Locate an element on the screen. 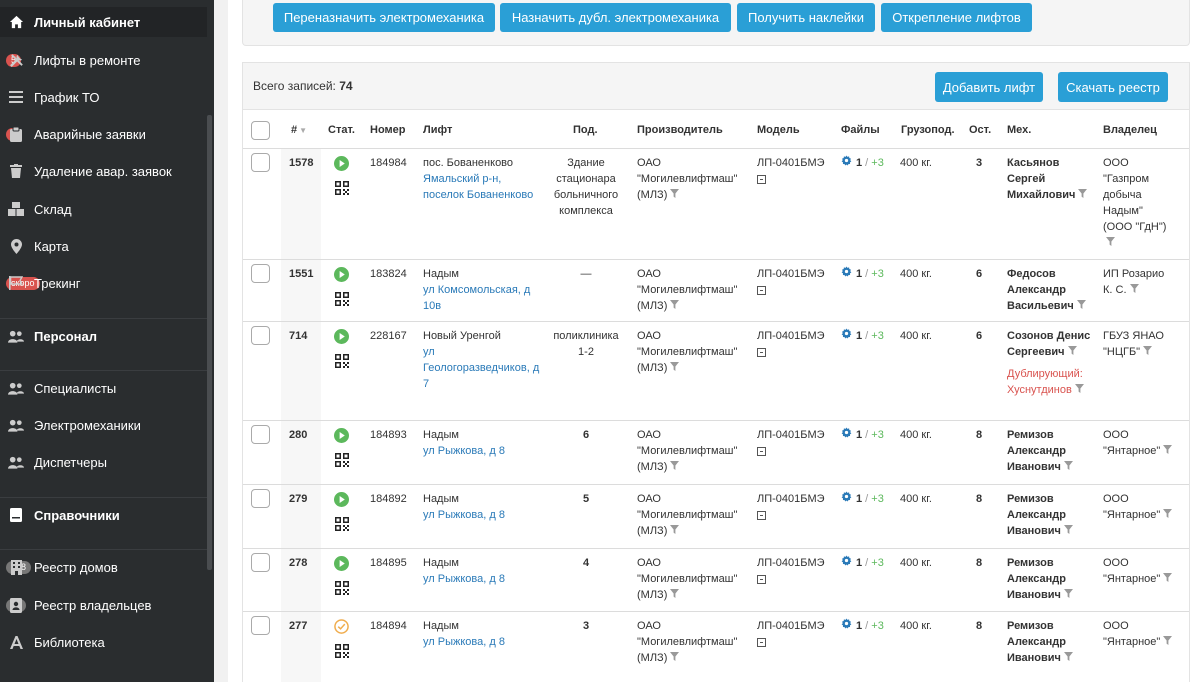 This screenshot has width=1200, height=682. lift-id: 278 is located at coordinates (298, 563).